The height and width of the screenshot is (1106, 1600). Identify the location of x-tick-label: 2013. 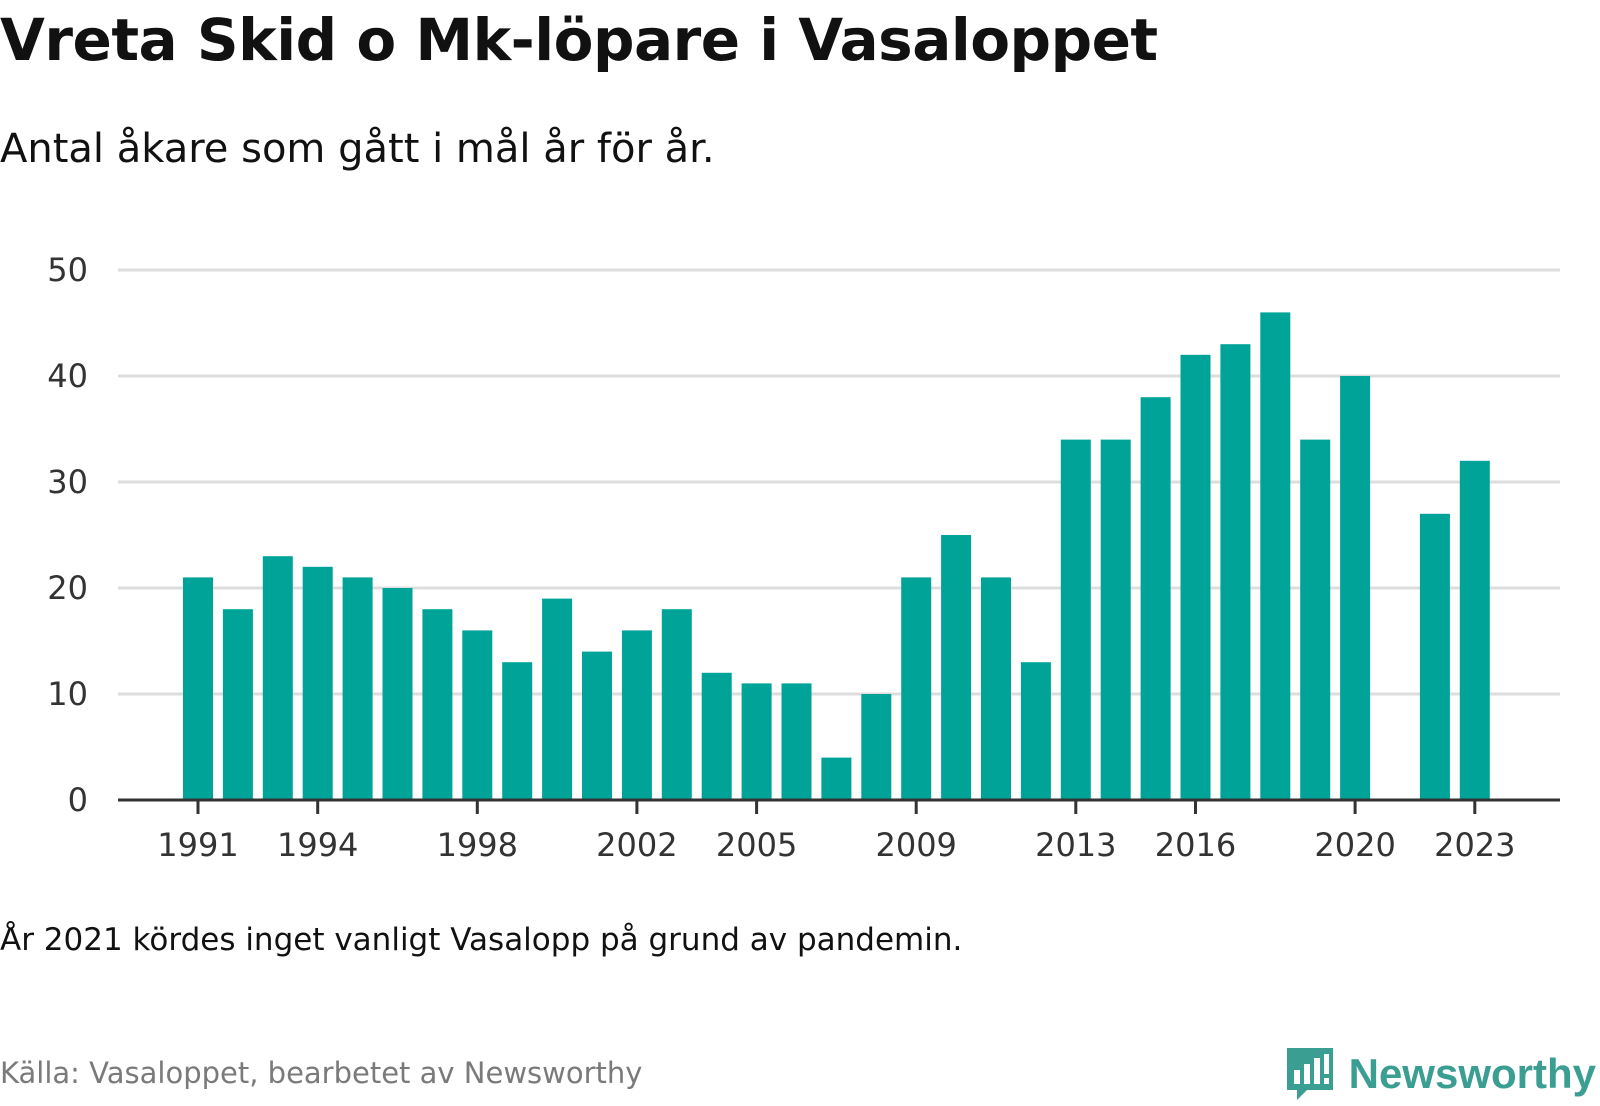
(1075, 845).